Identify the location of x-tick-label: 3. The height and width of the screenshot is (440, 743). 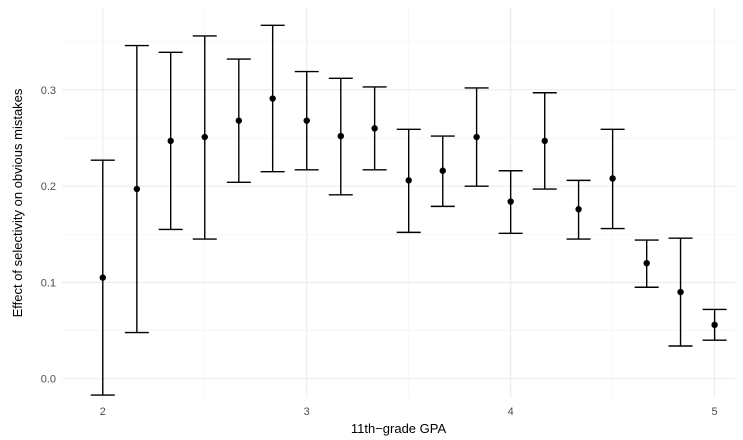
(307, 412).